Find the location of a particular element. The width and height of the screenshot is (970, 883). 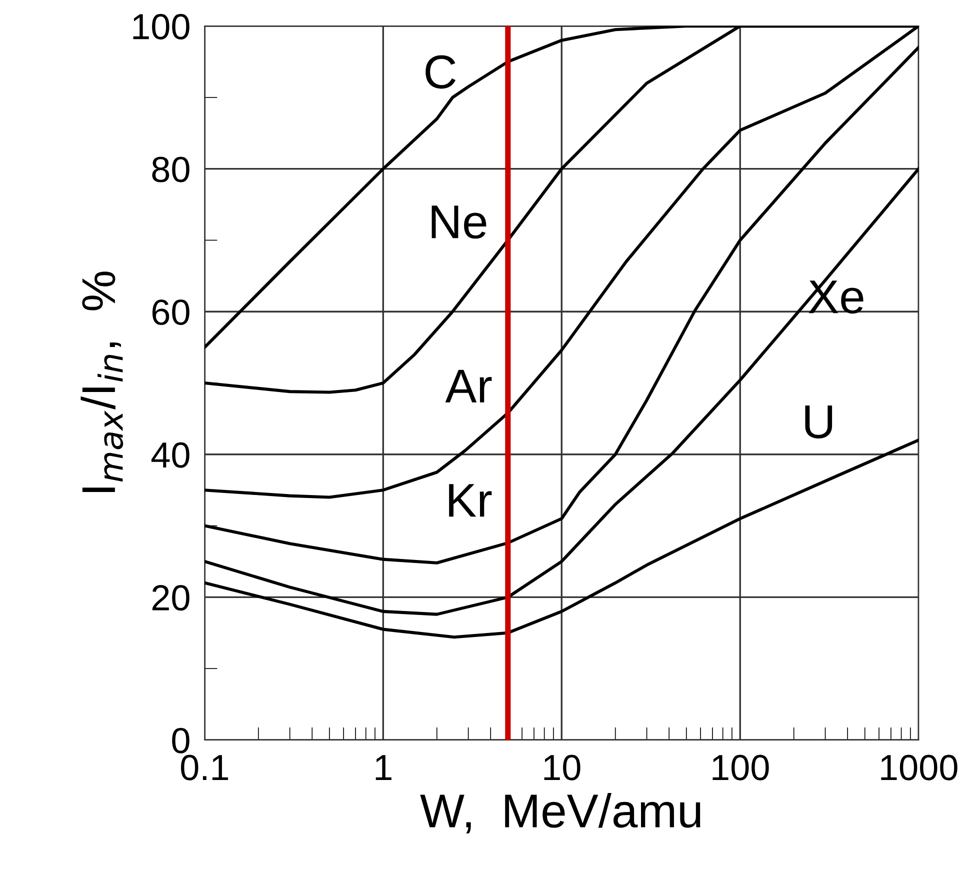

y-tick-label: 80 is located at coordinates (171, 169).